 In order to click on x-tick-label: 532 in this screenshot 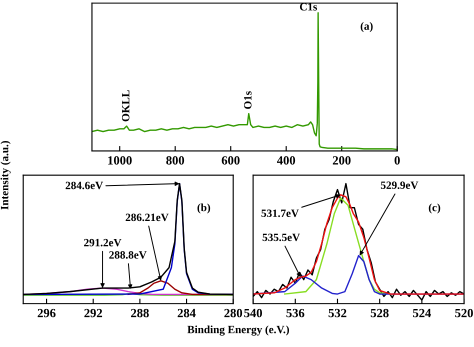, I will do `click(337, 313)`.